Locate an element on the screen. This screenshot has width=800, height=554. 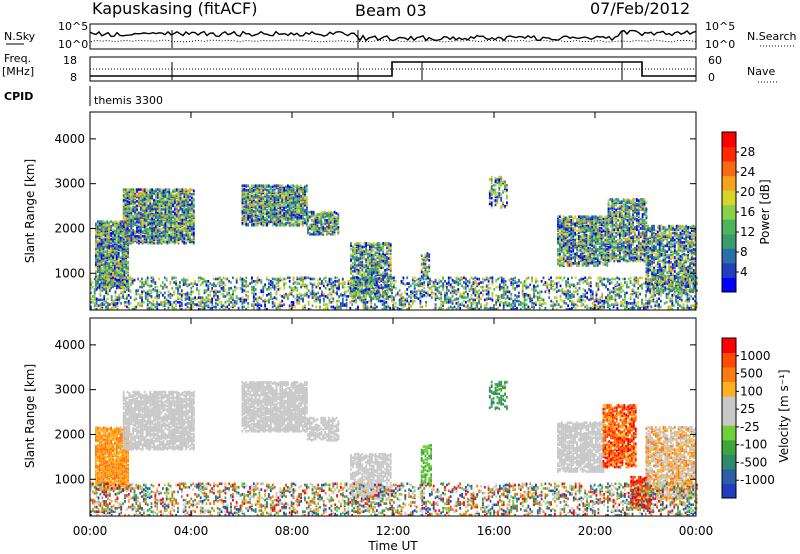
power-point-2077 is located at coordinates (244, 216).